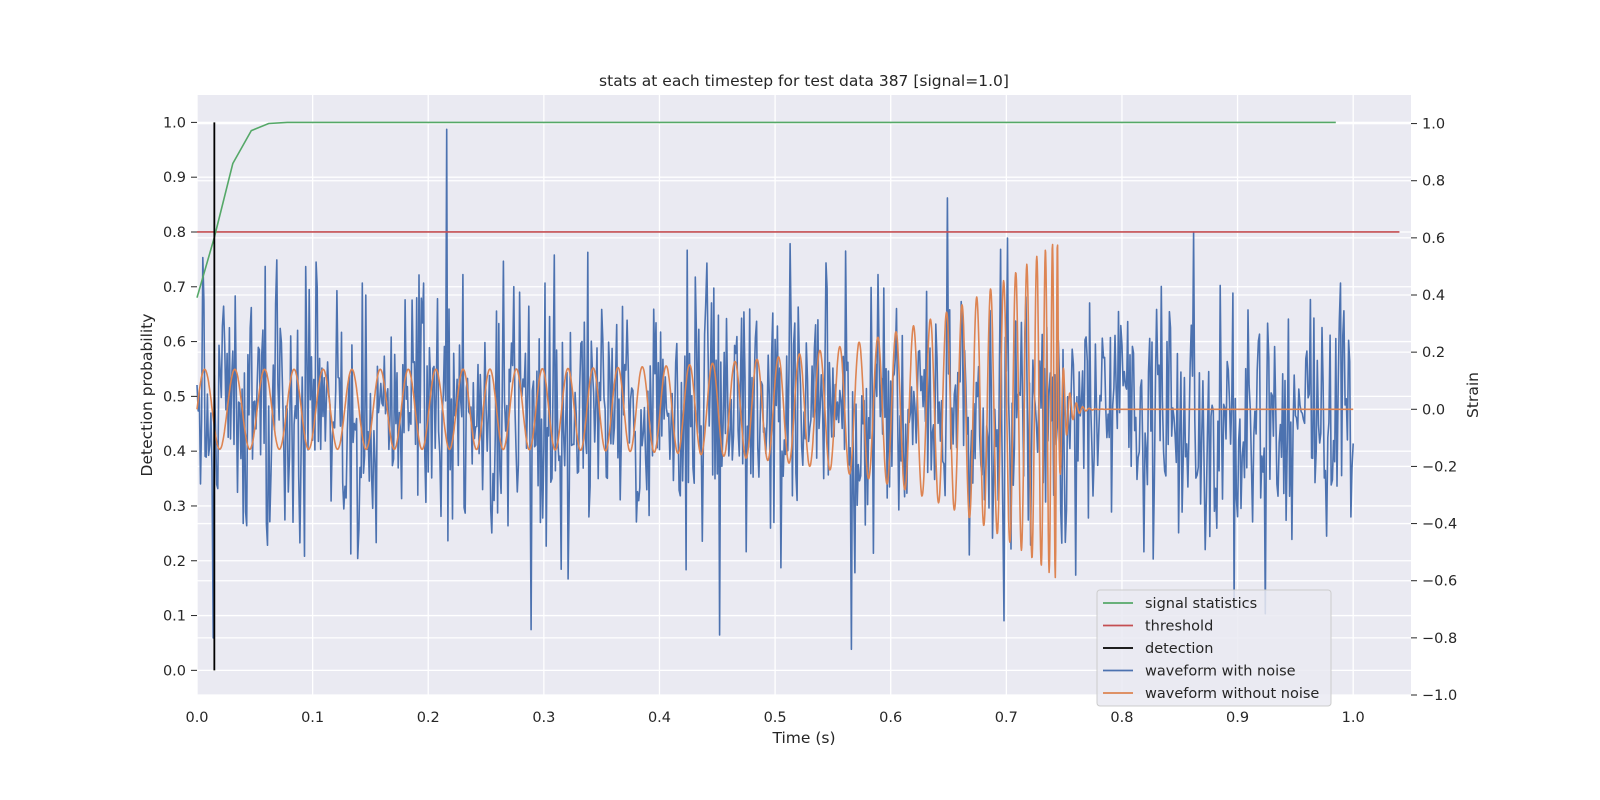 Image resolution: width=1600 pixels, height=800 pixels. What do you see at coordinates (1179, 627) in the screenshot?
I see `legend-label: threshold` at bounding box center [1179, 627].